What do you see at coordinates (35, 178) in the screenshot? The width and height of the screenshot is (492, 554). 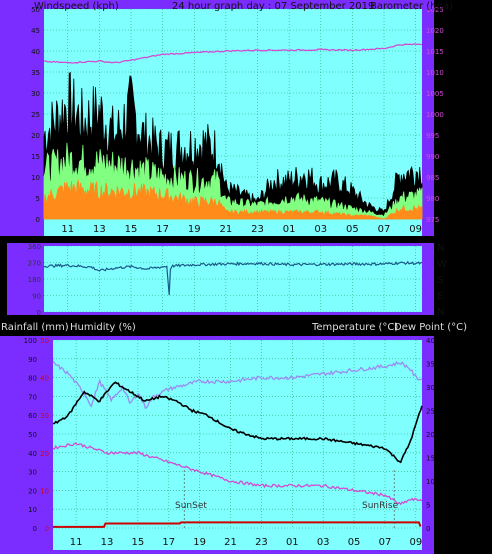 I see `wind-axis-tick: 10` at bounding box center [35, 178].